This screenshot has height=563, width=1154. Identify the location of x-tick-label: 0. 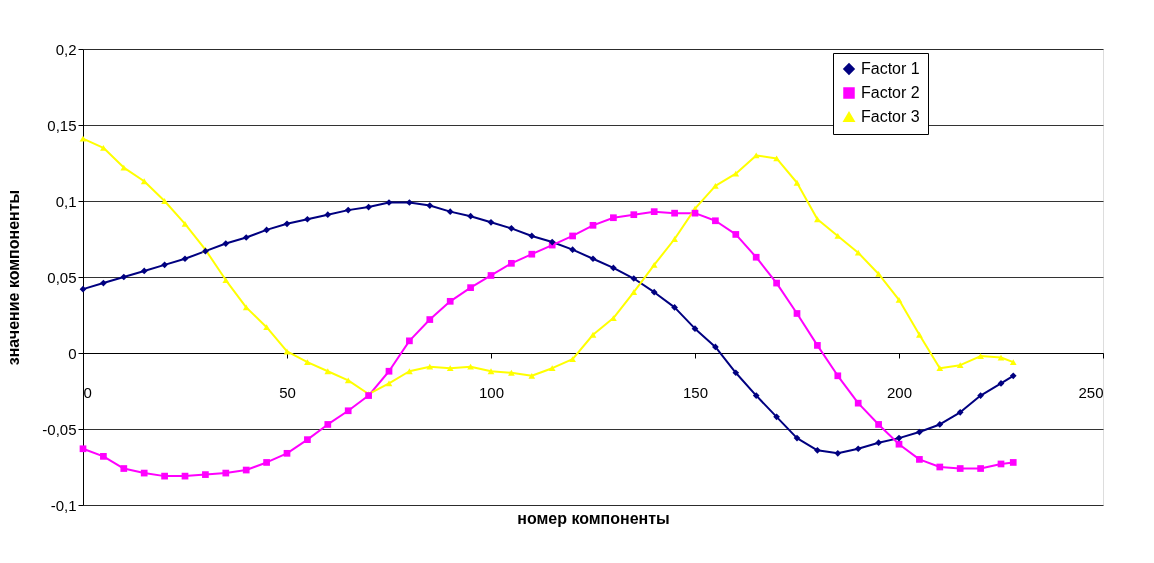
(87, 392).